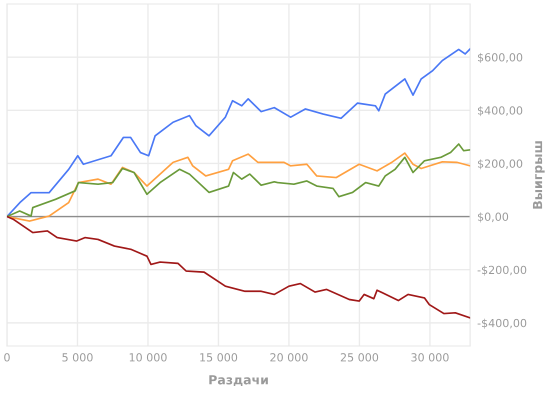  What do you see at coordinates (238, 187) in the screenshot?
I see `line-series` at bounding box center [238, 187].